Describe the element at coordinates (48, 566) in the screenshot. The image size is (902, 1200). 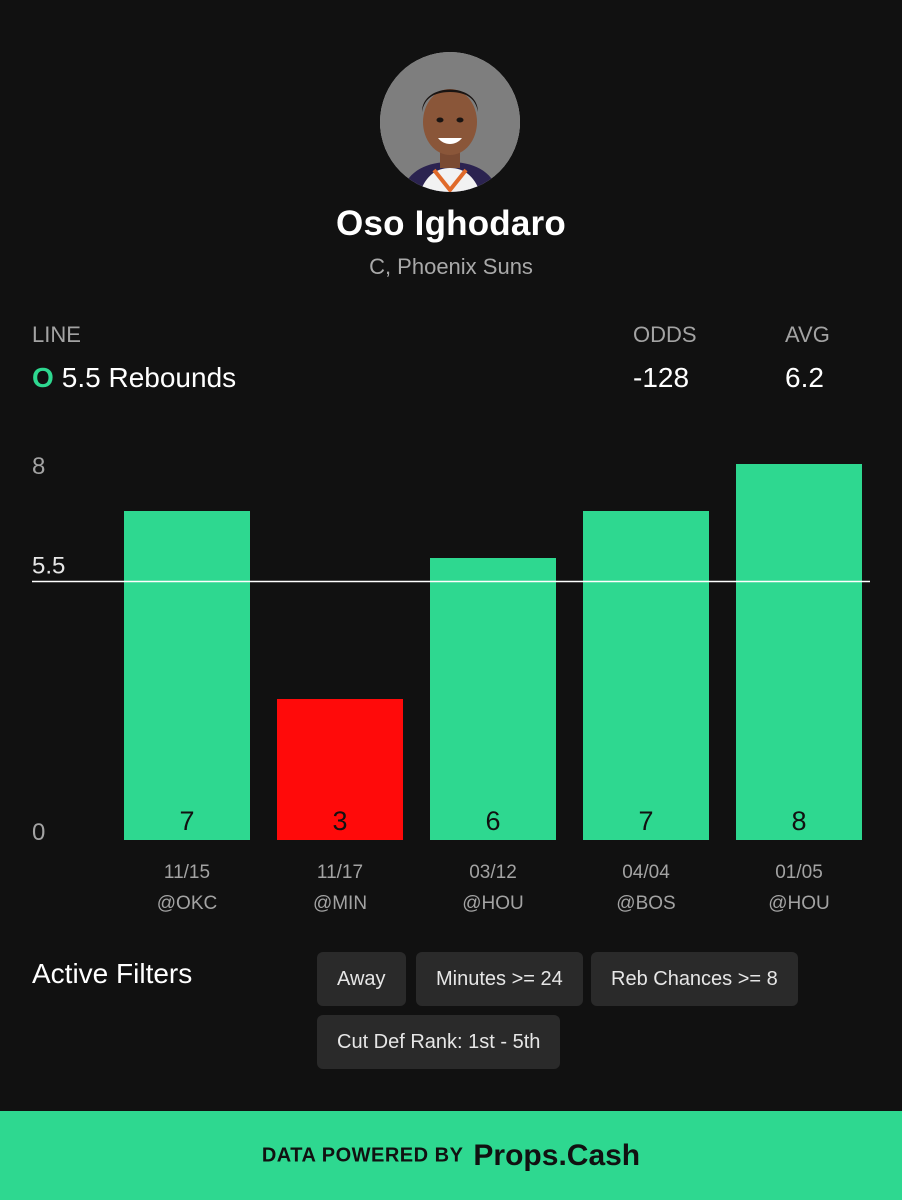
I see `y-tick-label: 5.5` at that location.